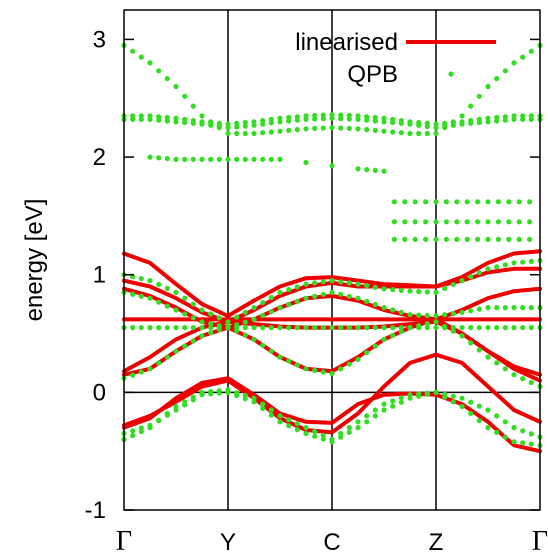 The image size is (548, 558). What do you see at coordinates (540, 541) in the screenshot?
I see `x-kpoint-label: Γ` at bounding box center [540, 541].